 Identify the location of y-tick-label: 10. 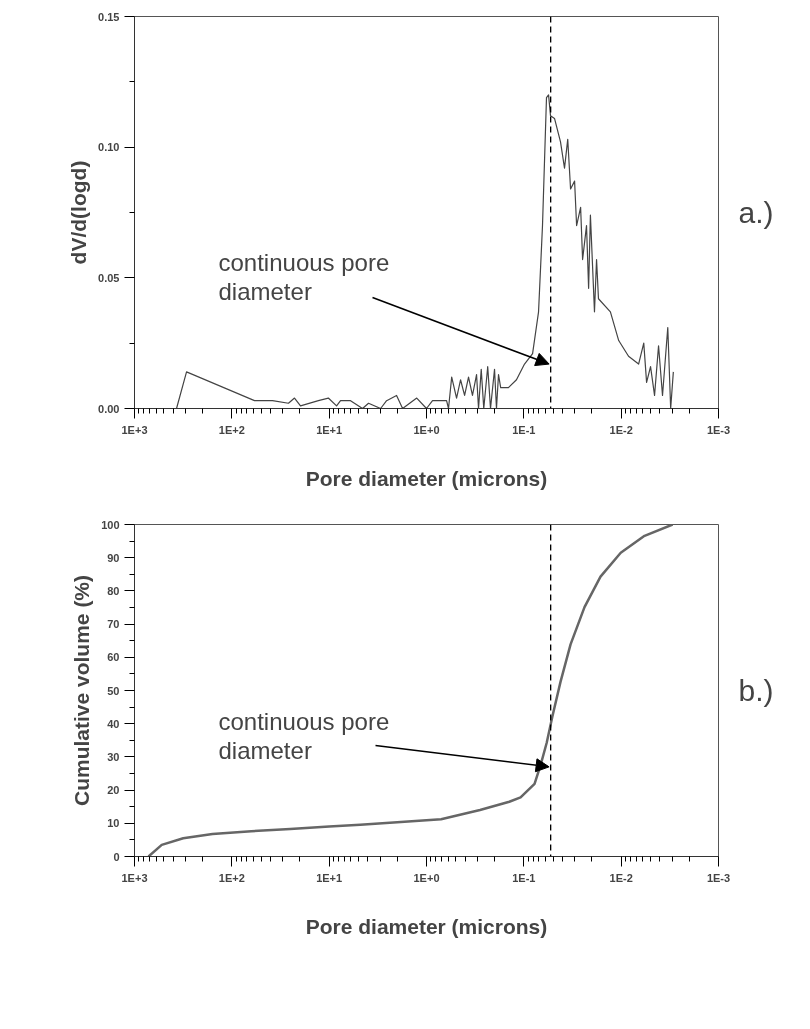
(113, 823).